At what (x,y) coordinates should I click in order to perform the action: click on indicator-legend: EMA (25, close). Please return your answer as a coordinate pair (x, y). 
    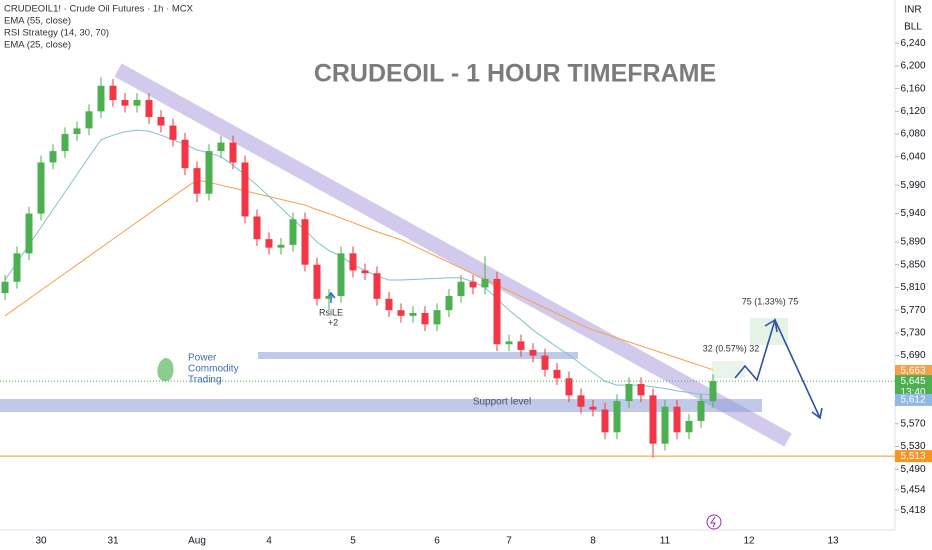
    Looking at the image, I should click on (37, 45).